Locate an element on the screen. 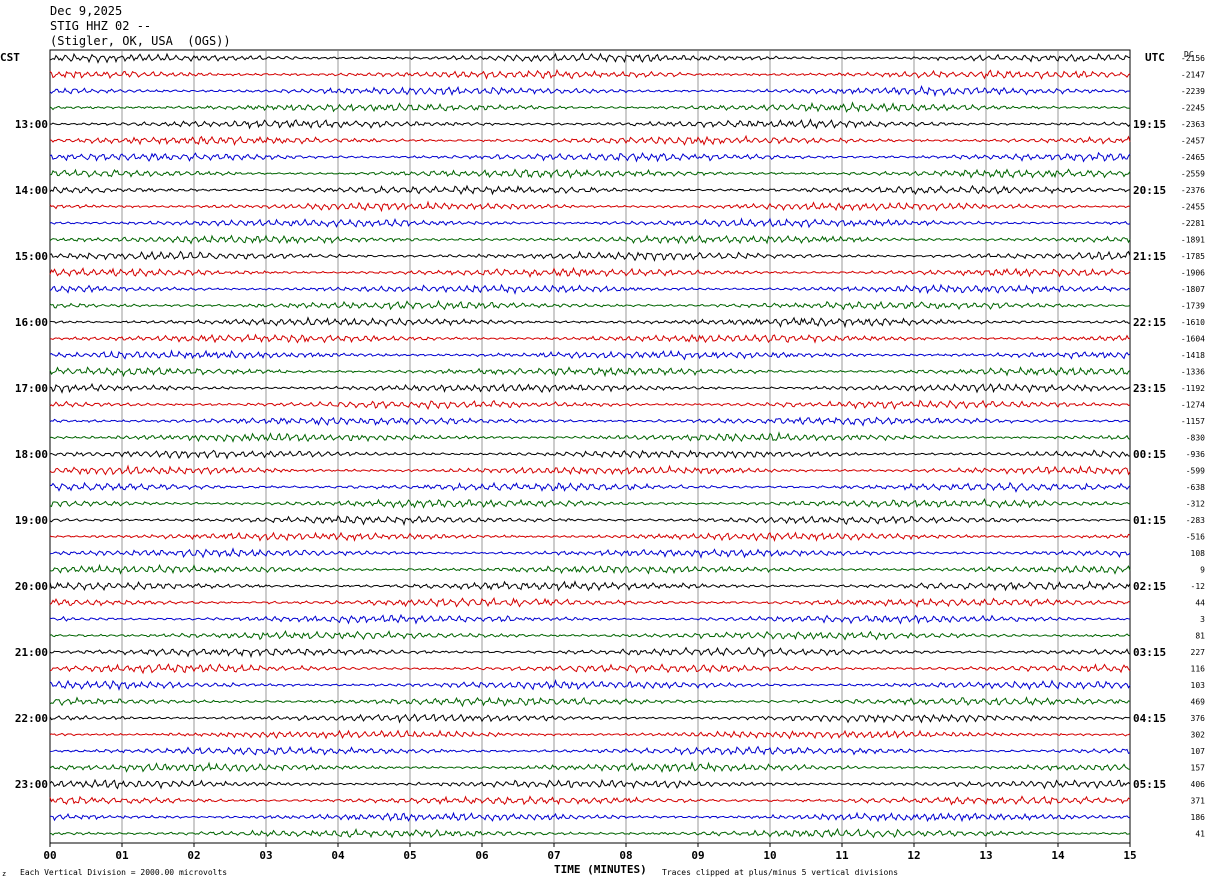 This screenshot has height=886, width=1210. x-tick-label: 00 is located at coordinates (49, 855).